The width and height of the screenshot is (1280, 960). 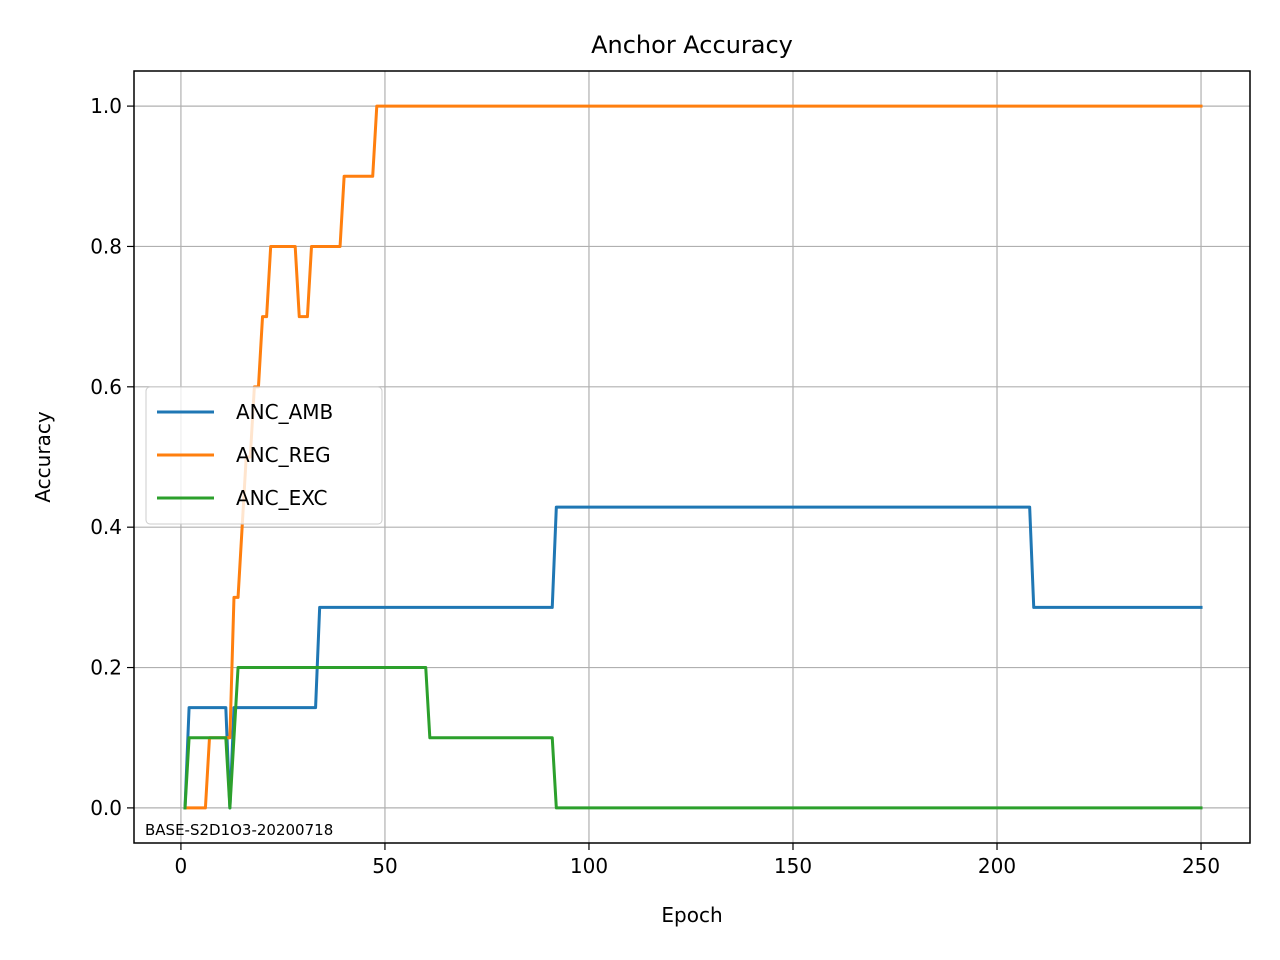 I want to click on y-tick-label: 0.2, so click(x=106, y=668).